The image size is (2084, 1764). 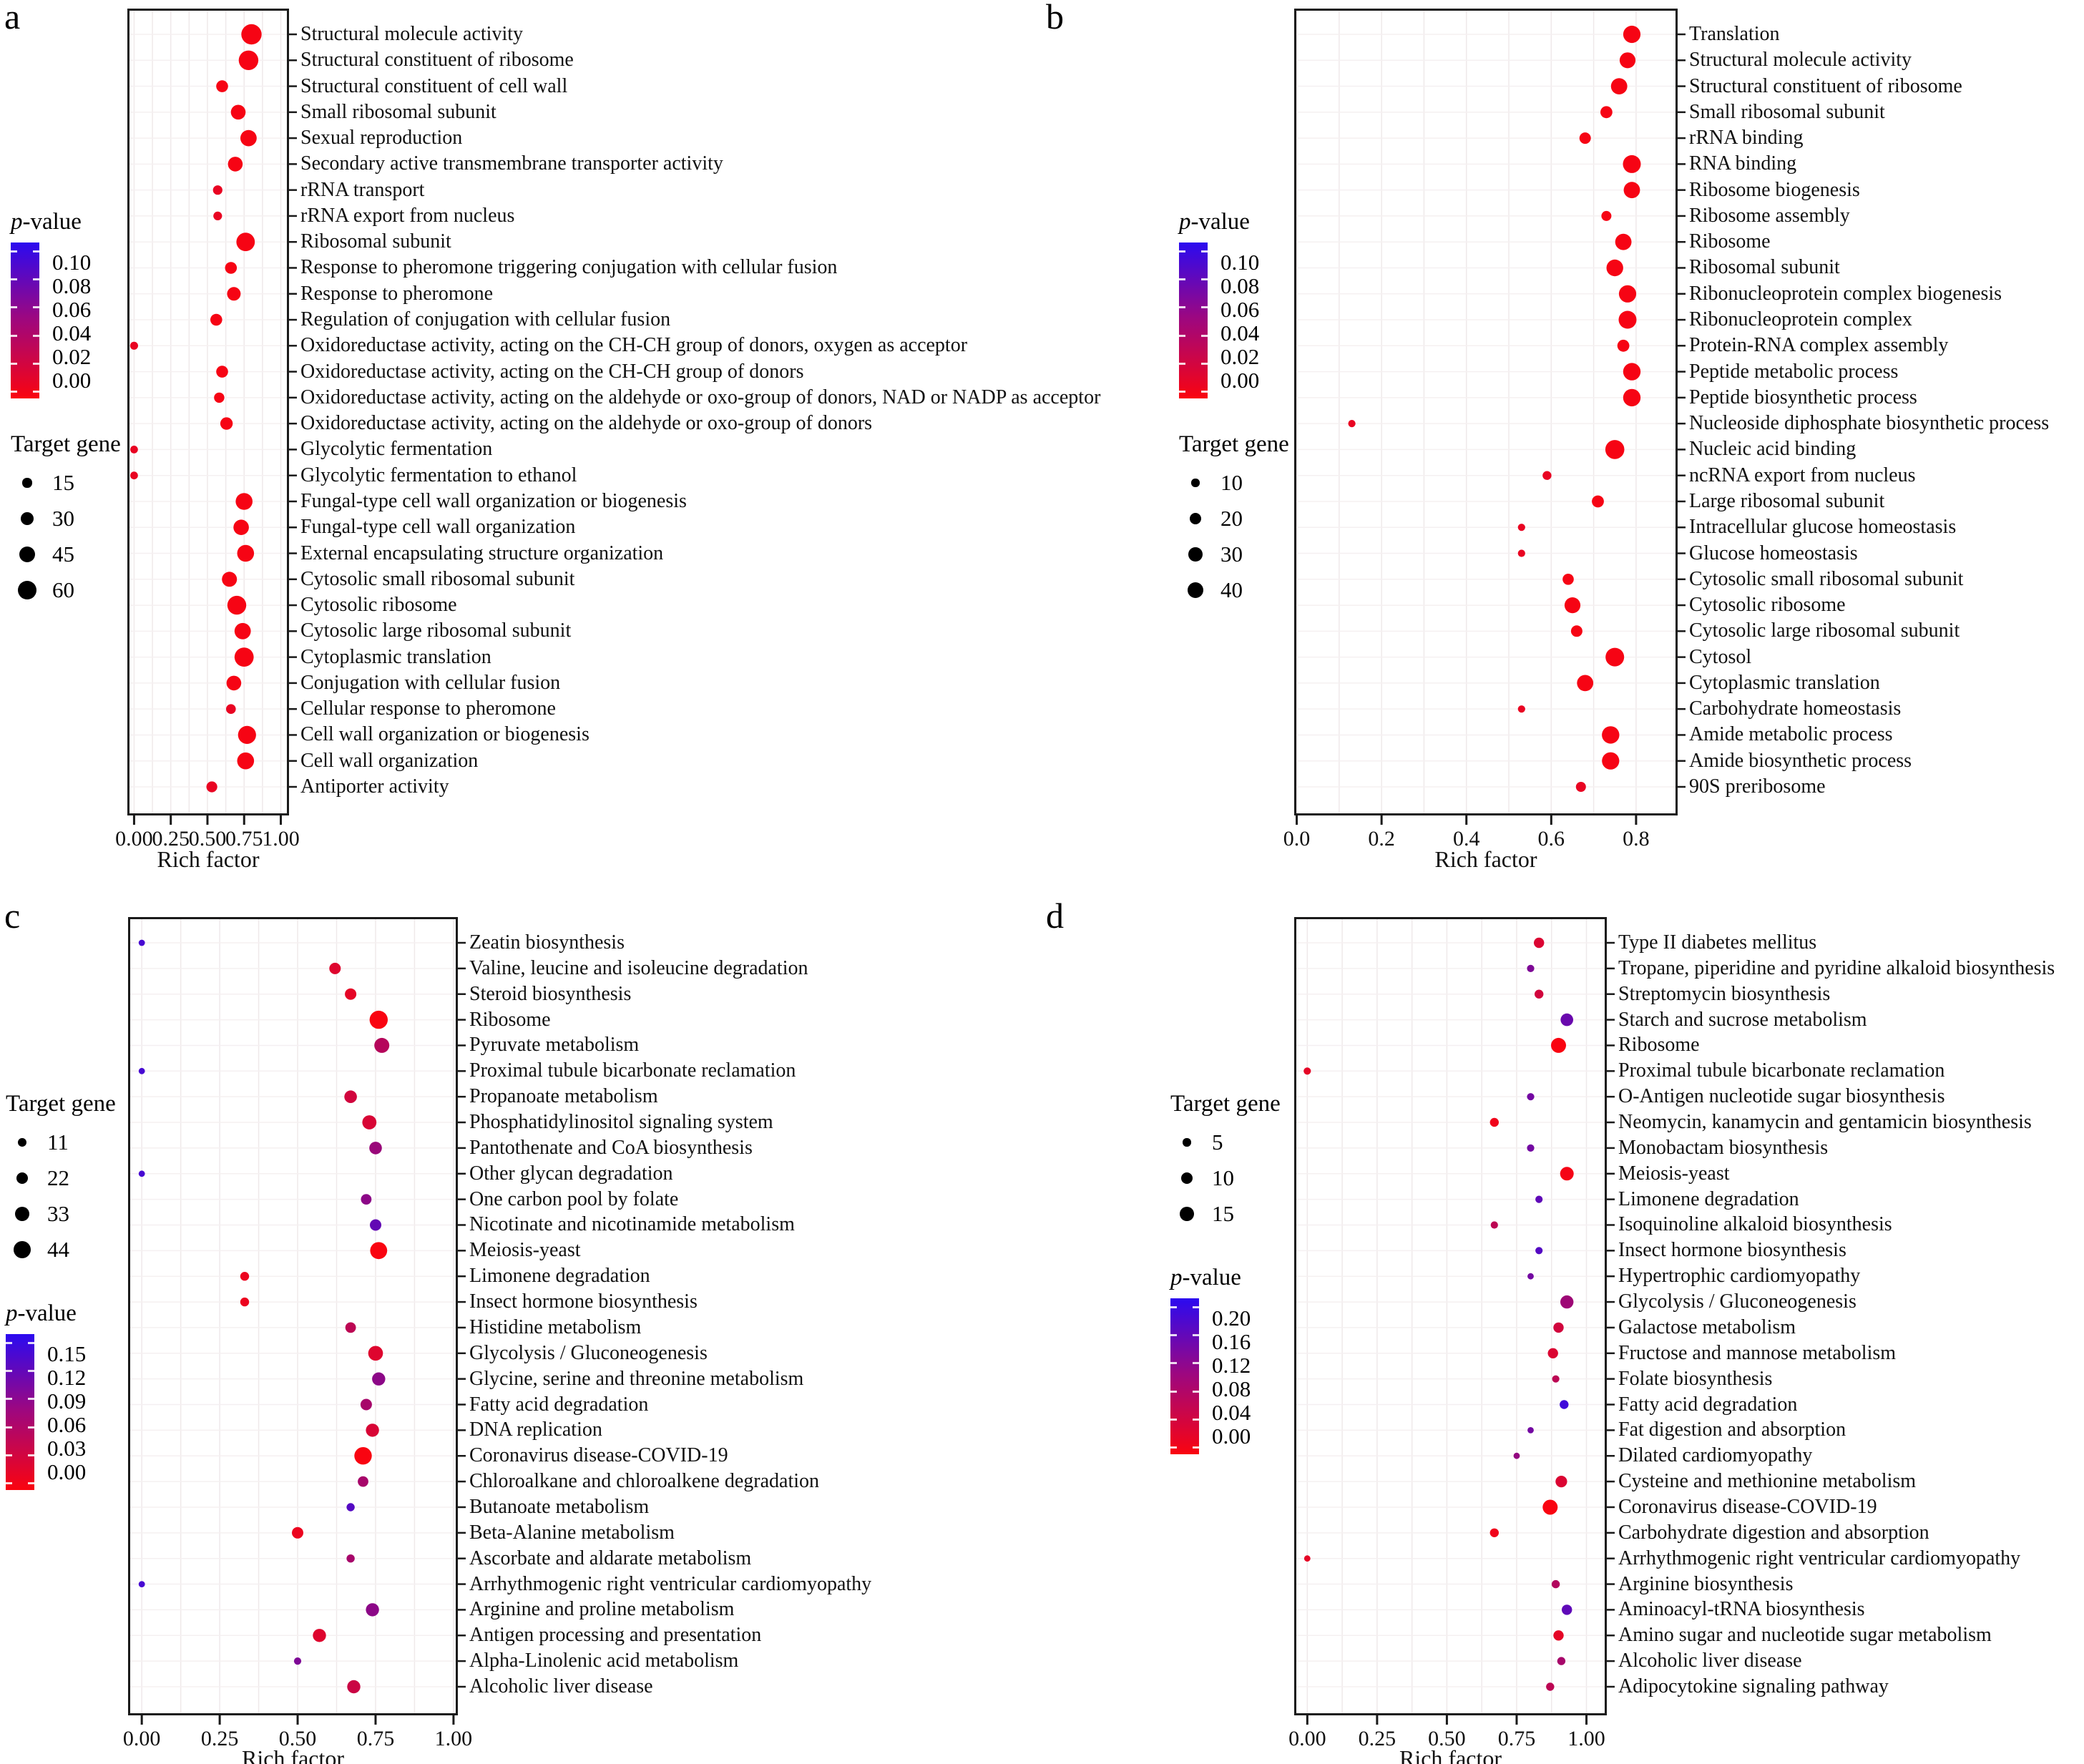 I want to click on category-label: Cell wall organization, so click(x=389, y=760).